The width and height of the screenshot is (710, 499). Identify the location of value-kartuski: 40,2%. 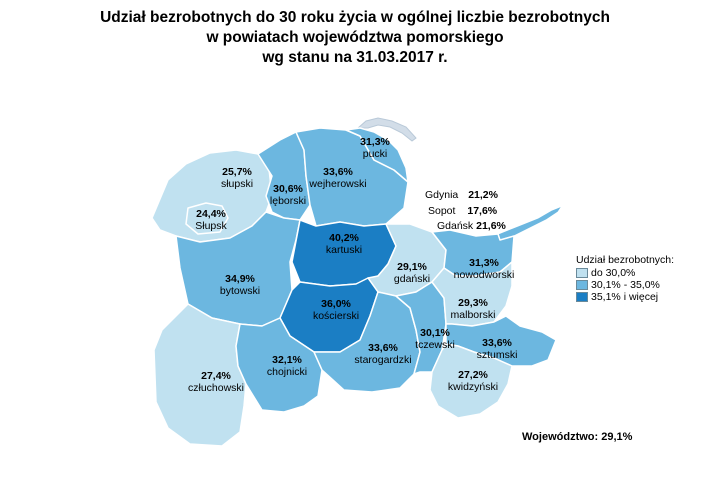
(344, 238).